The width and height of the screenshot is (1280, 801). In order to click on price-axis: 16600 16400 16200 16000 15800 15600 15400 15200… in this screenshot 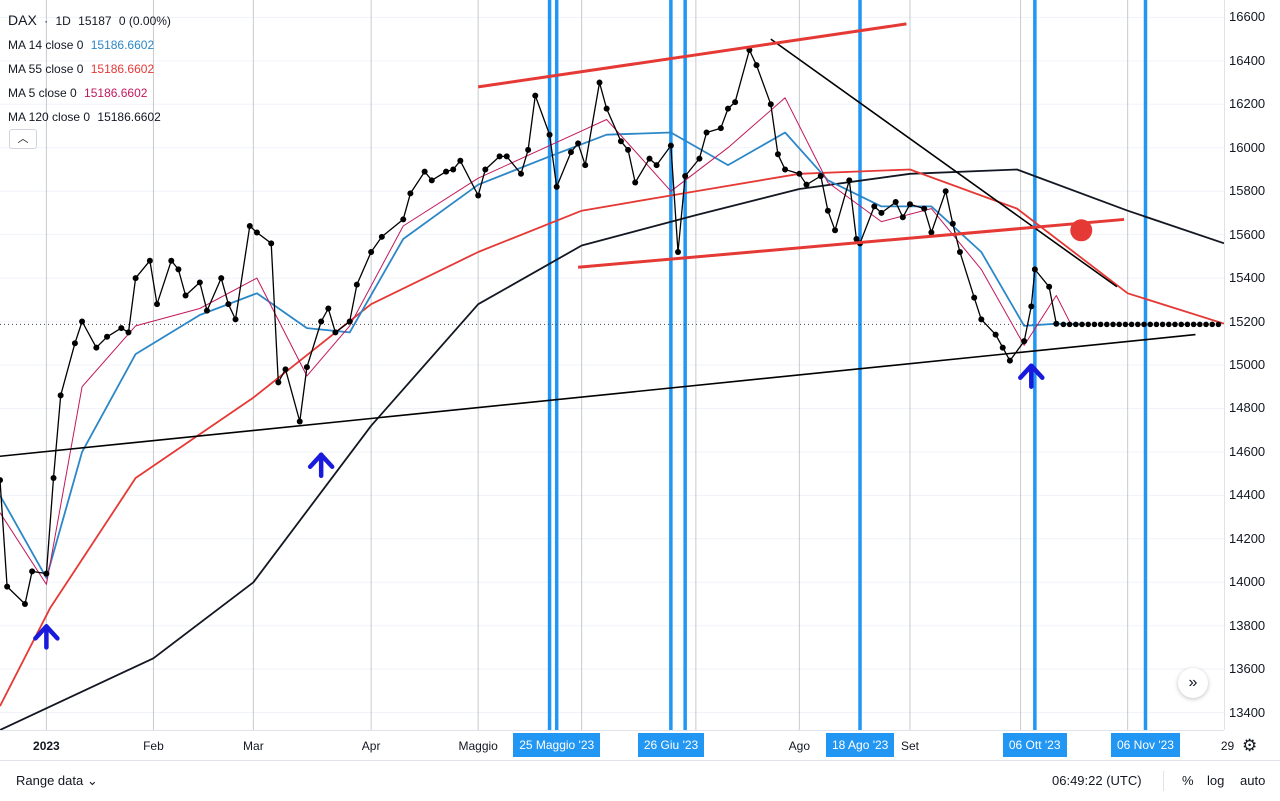, I will do `click(1252, 365)`.